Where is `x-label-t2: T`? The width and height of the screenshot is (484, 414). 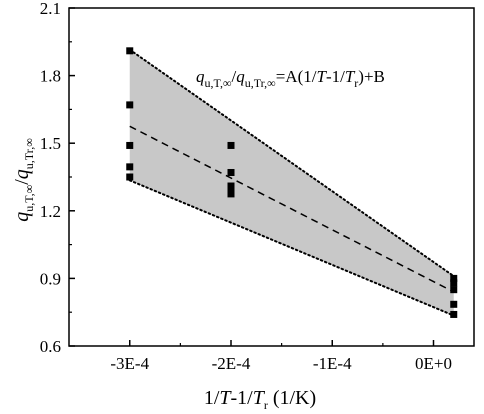
x-label-t2: T is located at coordinates (259, 398).